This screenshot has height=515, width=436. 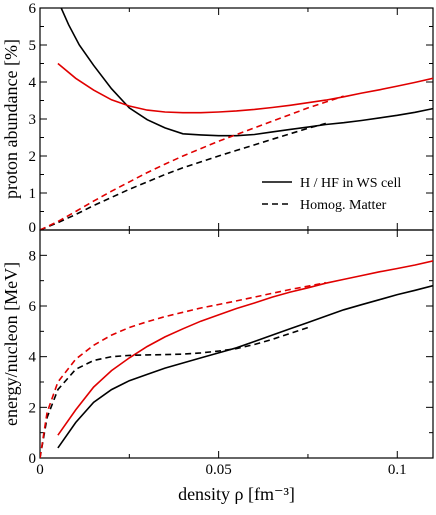 What do you see at coordinates (343, 205) in the screenshot?
I see `legend-label-dashed: Homog. Matter` at bounding box center [343, 205].